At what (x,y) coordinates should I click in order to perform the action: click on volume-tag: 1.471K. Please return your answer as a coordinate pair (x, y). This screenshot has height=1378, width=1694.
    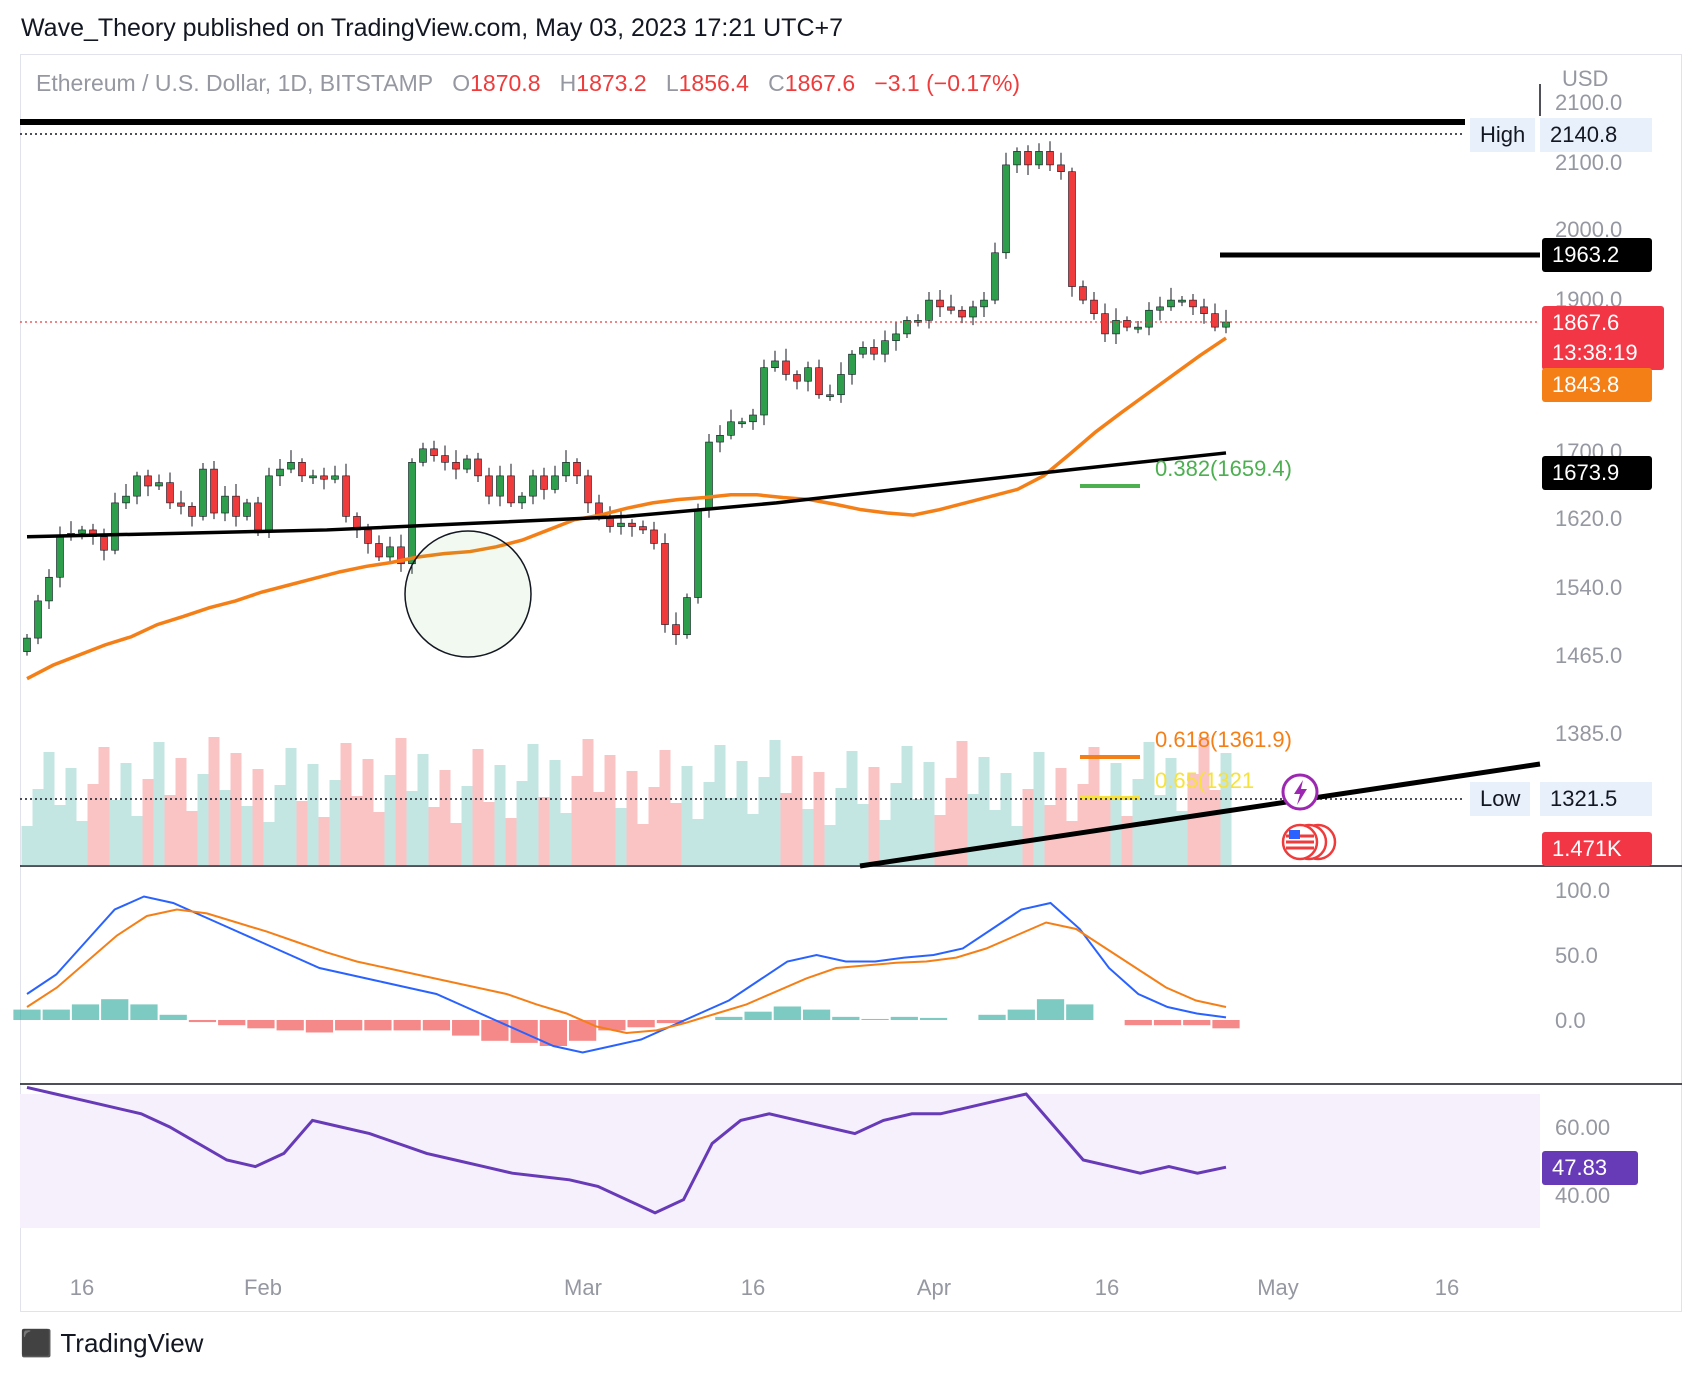
    Looking at the image, I should click on (1597, 849).